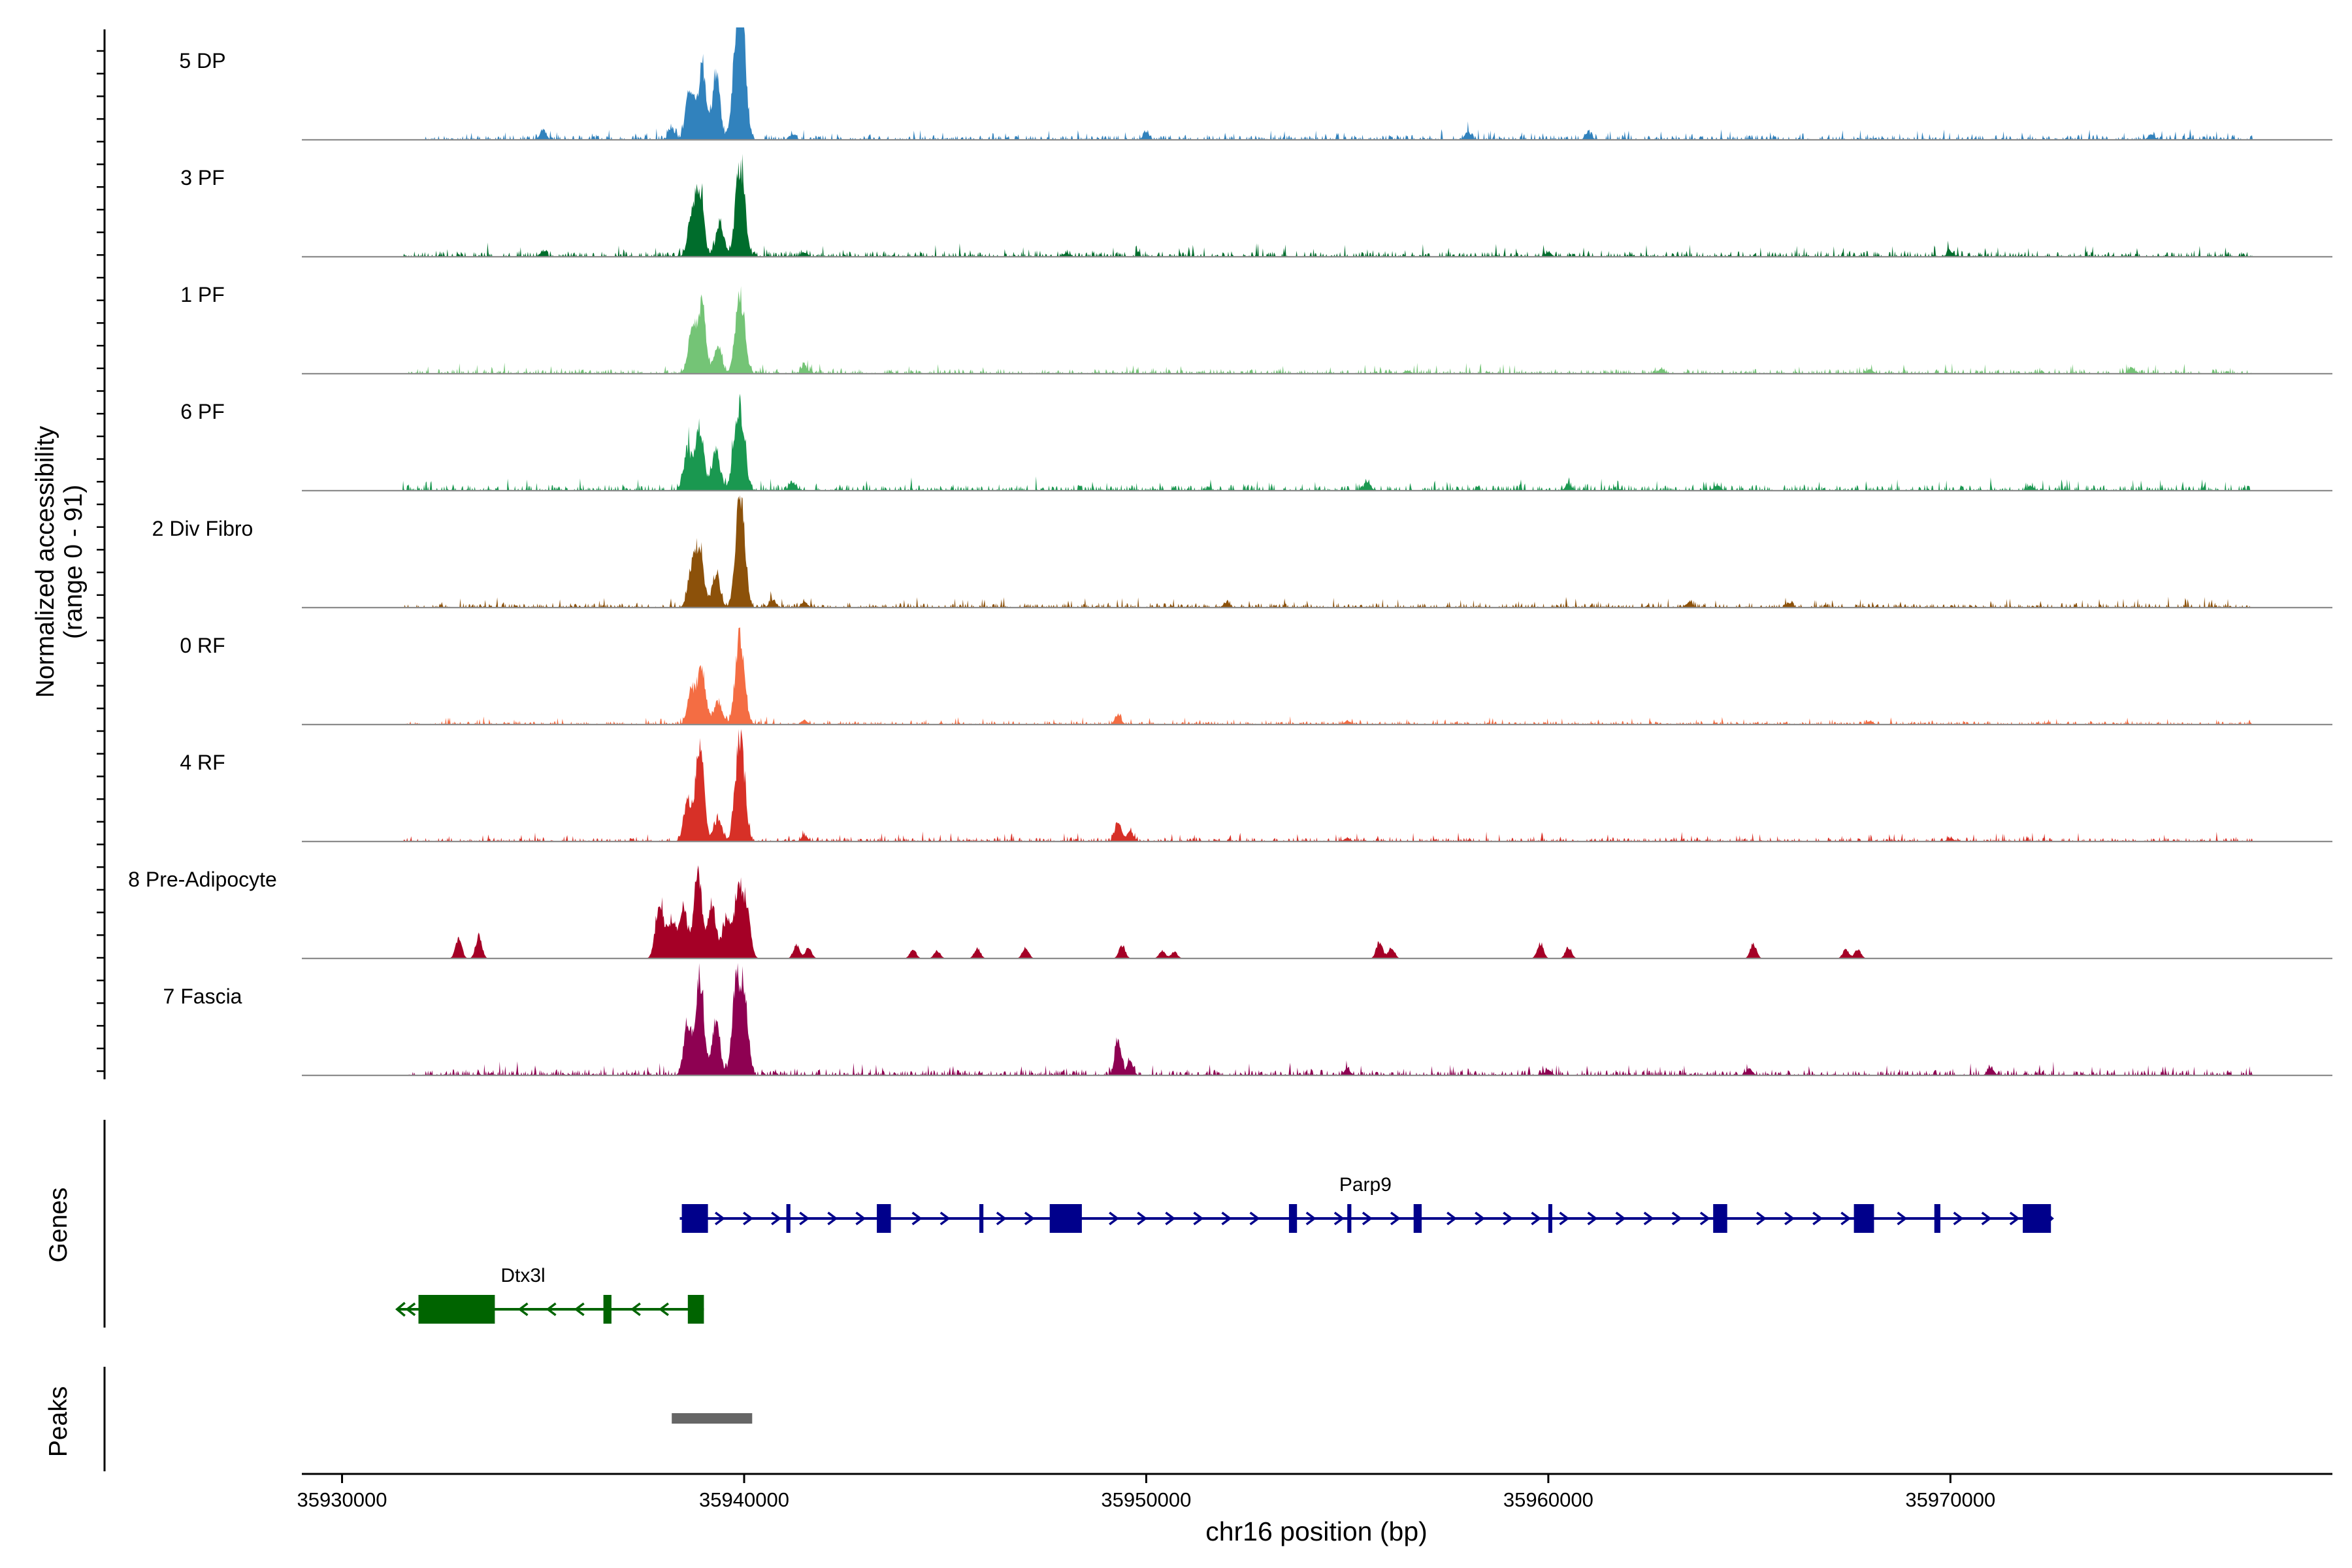 The width and height of the screenshot is (2352, 1568). Describe the element at coordinates (202, 879) in the screenshot. I see `track-label: 8 Pre-Adipocyte` at that location.